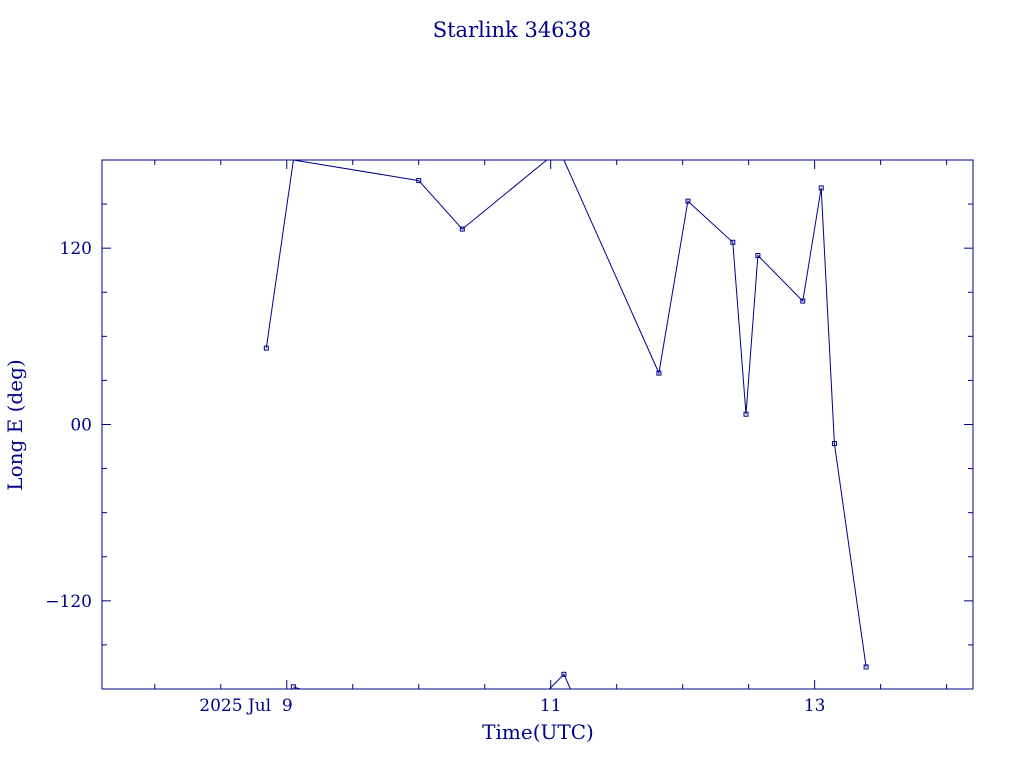 The width and height of the screenshot is (1024, 768). I want to click on y-axis-label: Long E (deg), so click(15, 424).